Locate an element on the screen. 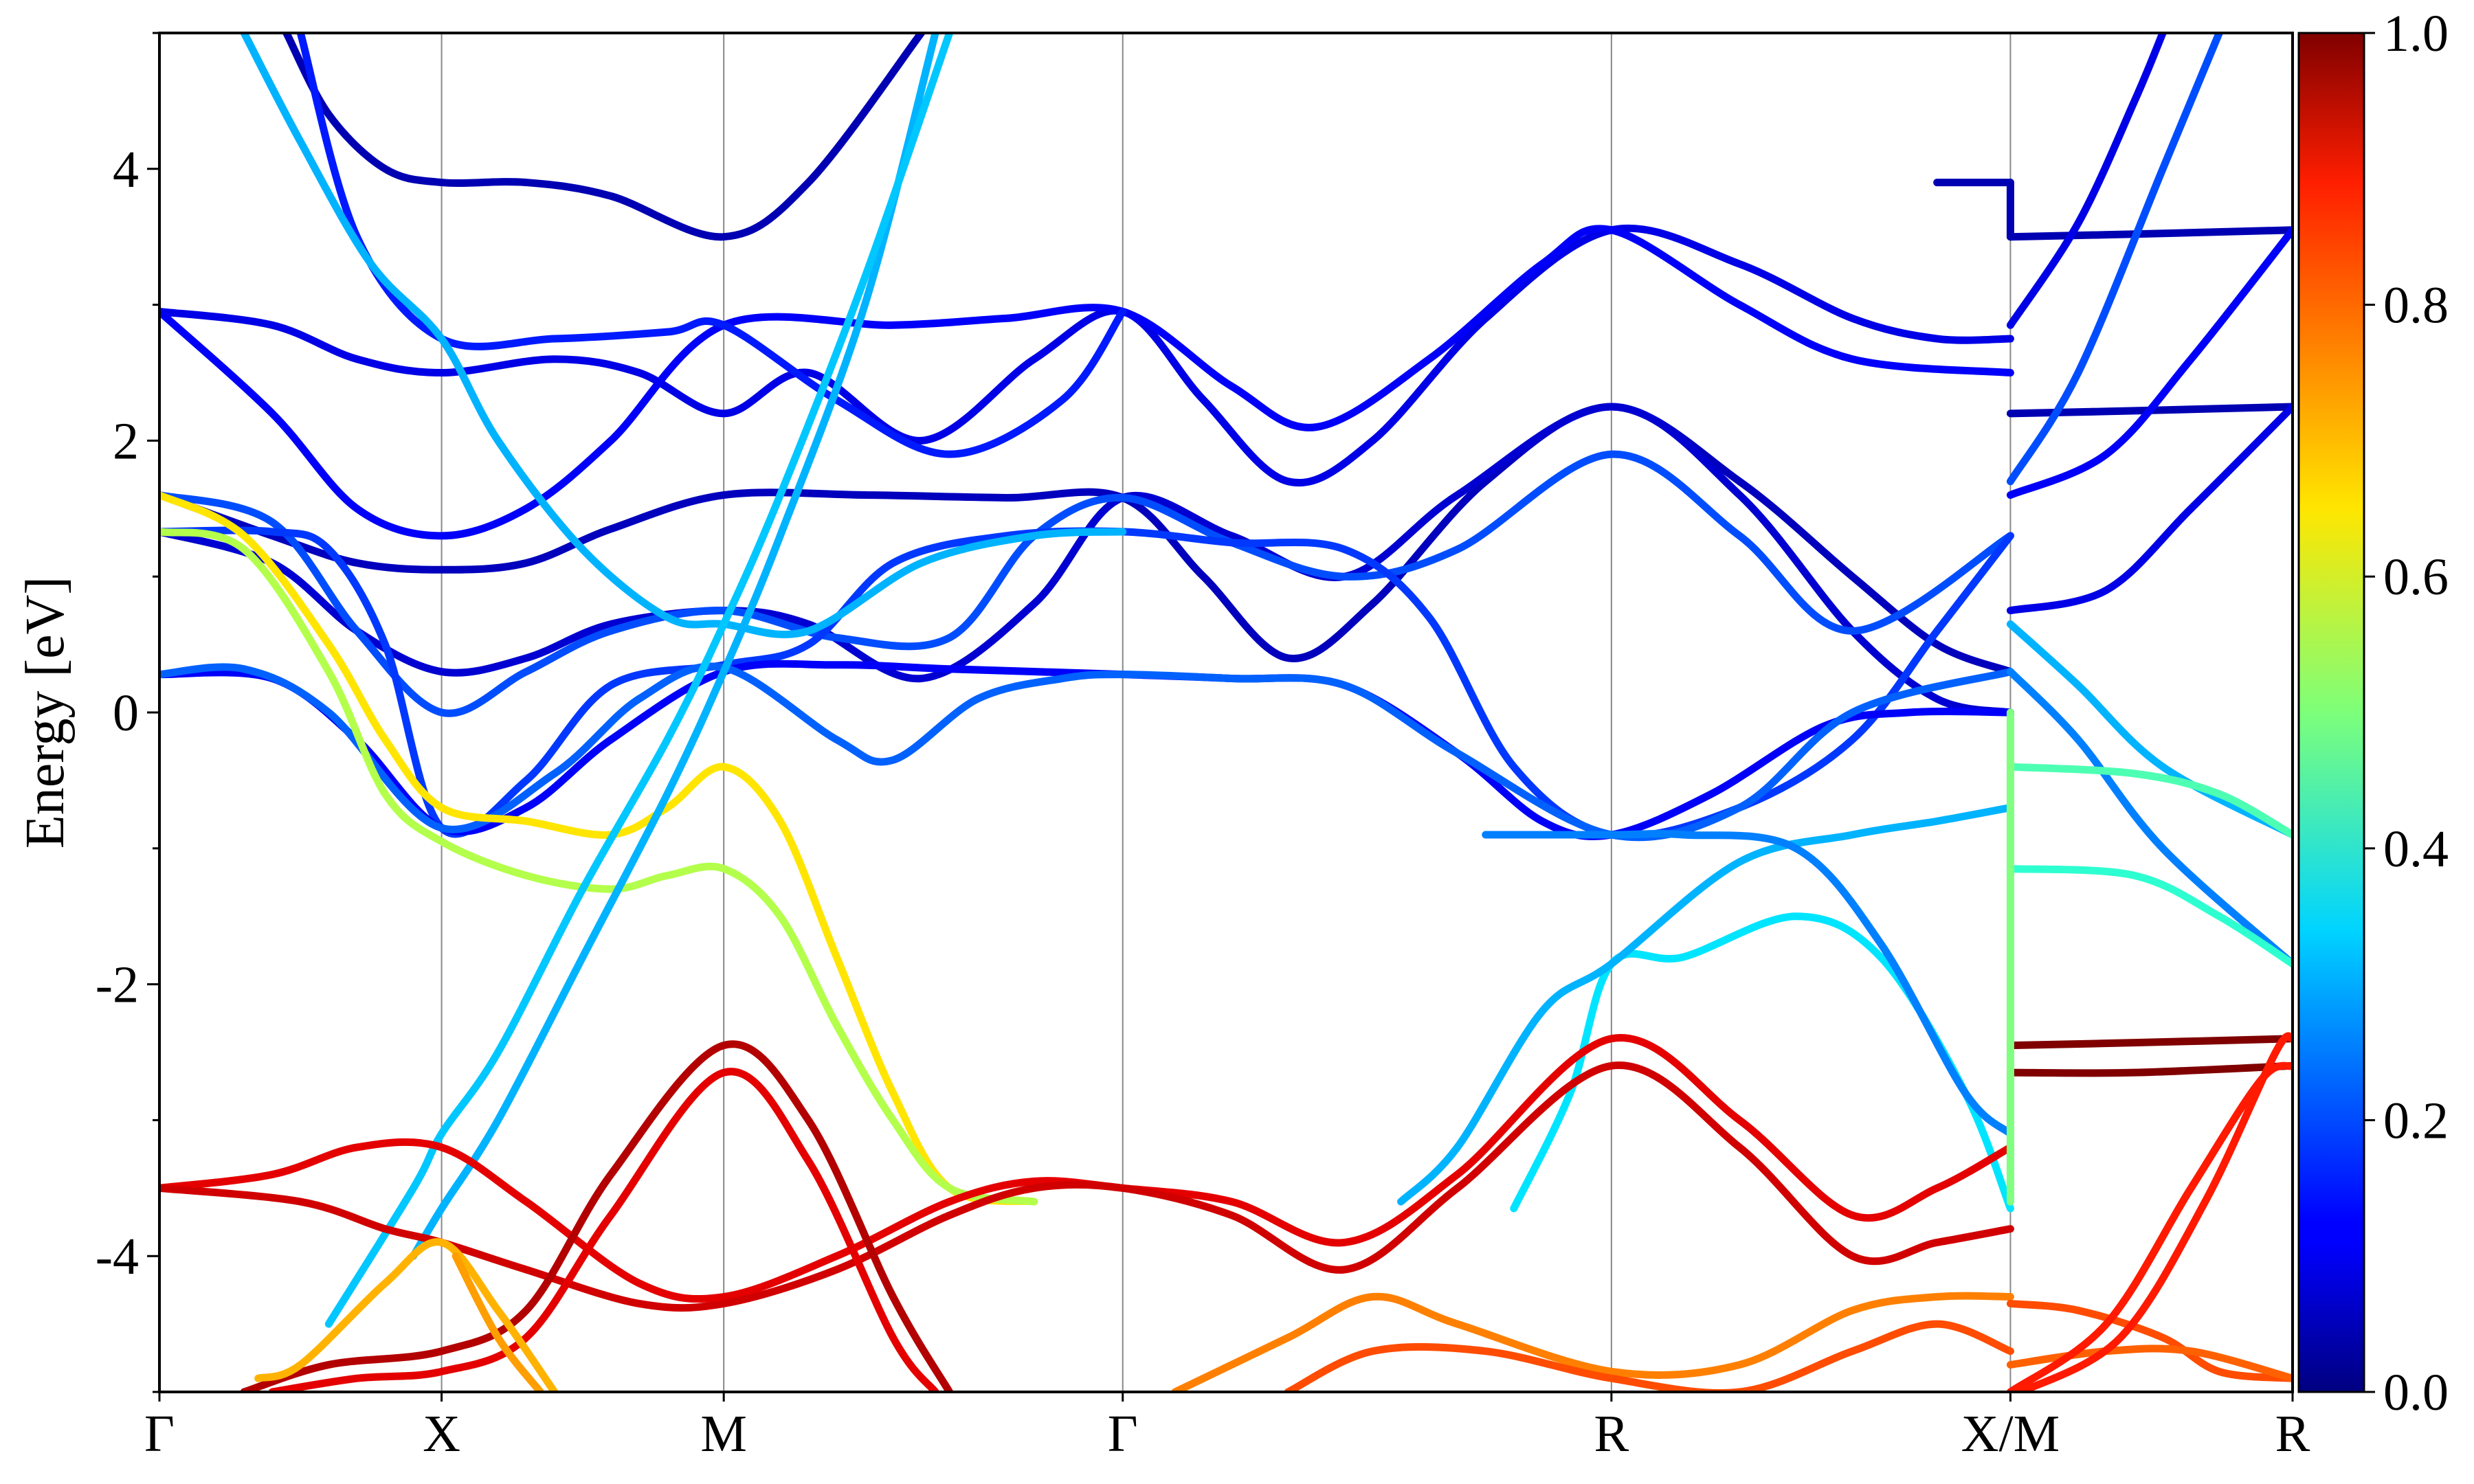 This screenshot has width=2474, height=1484. colorbar is located at coordinates (2331, 712).